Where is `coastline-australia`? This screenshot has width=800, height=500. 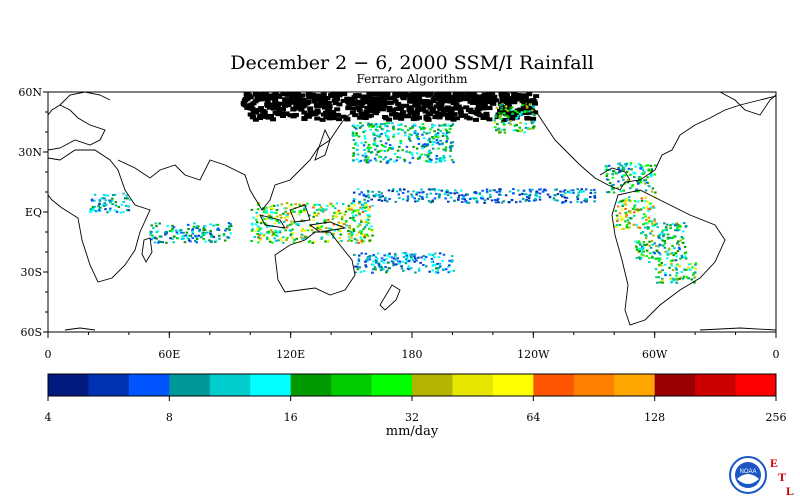
coastline-australia is located at coordinates (315, 263).